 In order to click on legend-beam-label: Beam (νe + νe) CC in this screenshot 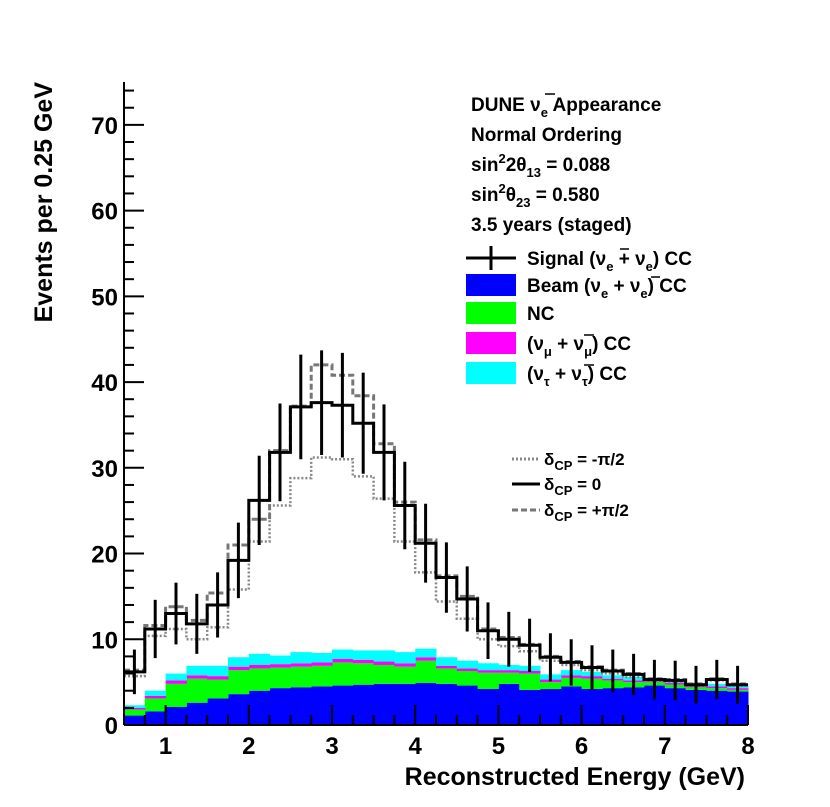, I will do `click(607, 288)`.